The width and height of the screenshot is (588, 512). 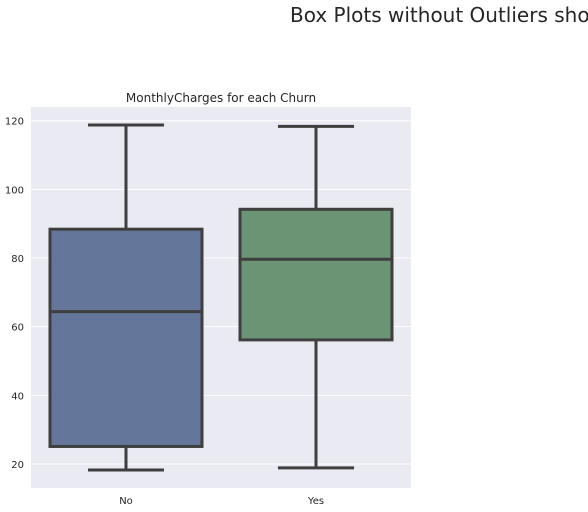 I want to click on figure-suptitle: Box Plots without Outliers shown, so click(x=439, y=15).